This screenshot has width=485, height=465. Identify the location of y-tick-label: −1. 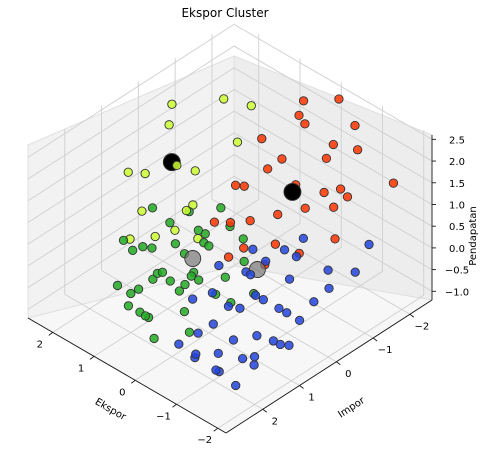
(385, 350).